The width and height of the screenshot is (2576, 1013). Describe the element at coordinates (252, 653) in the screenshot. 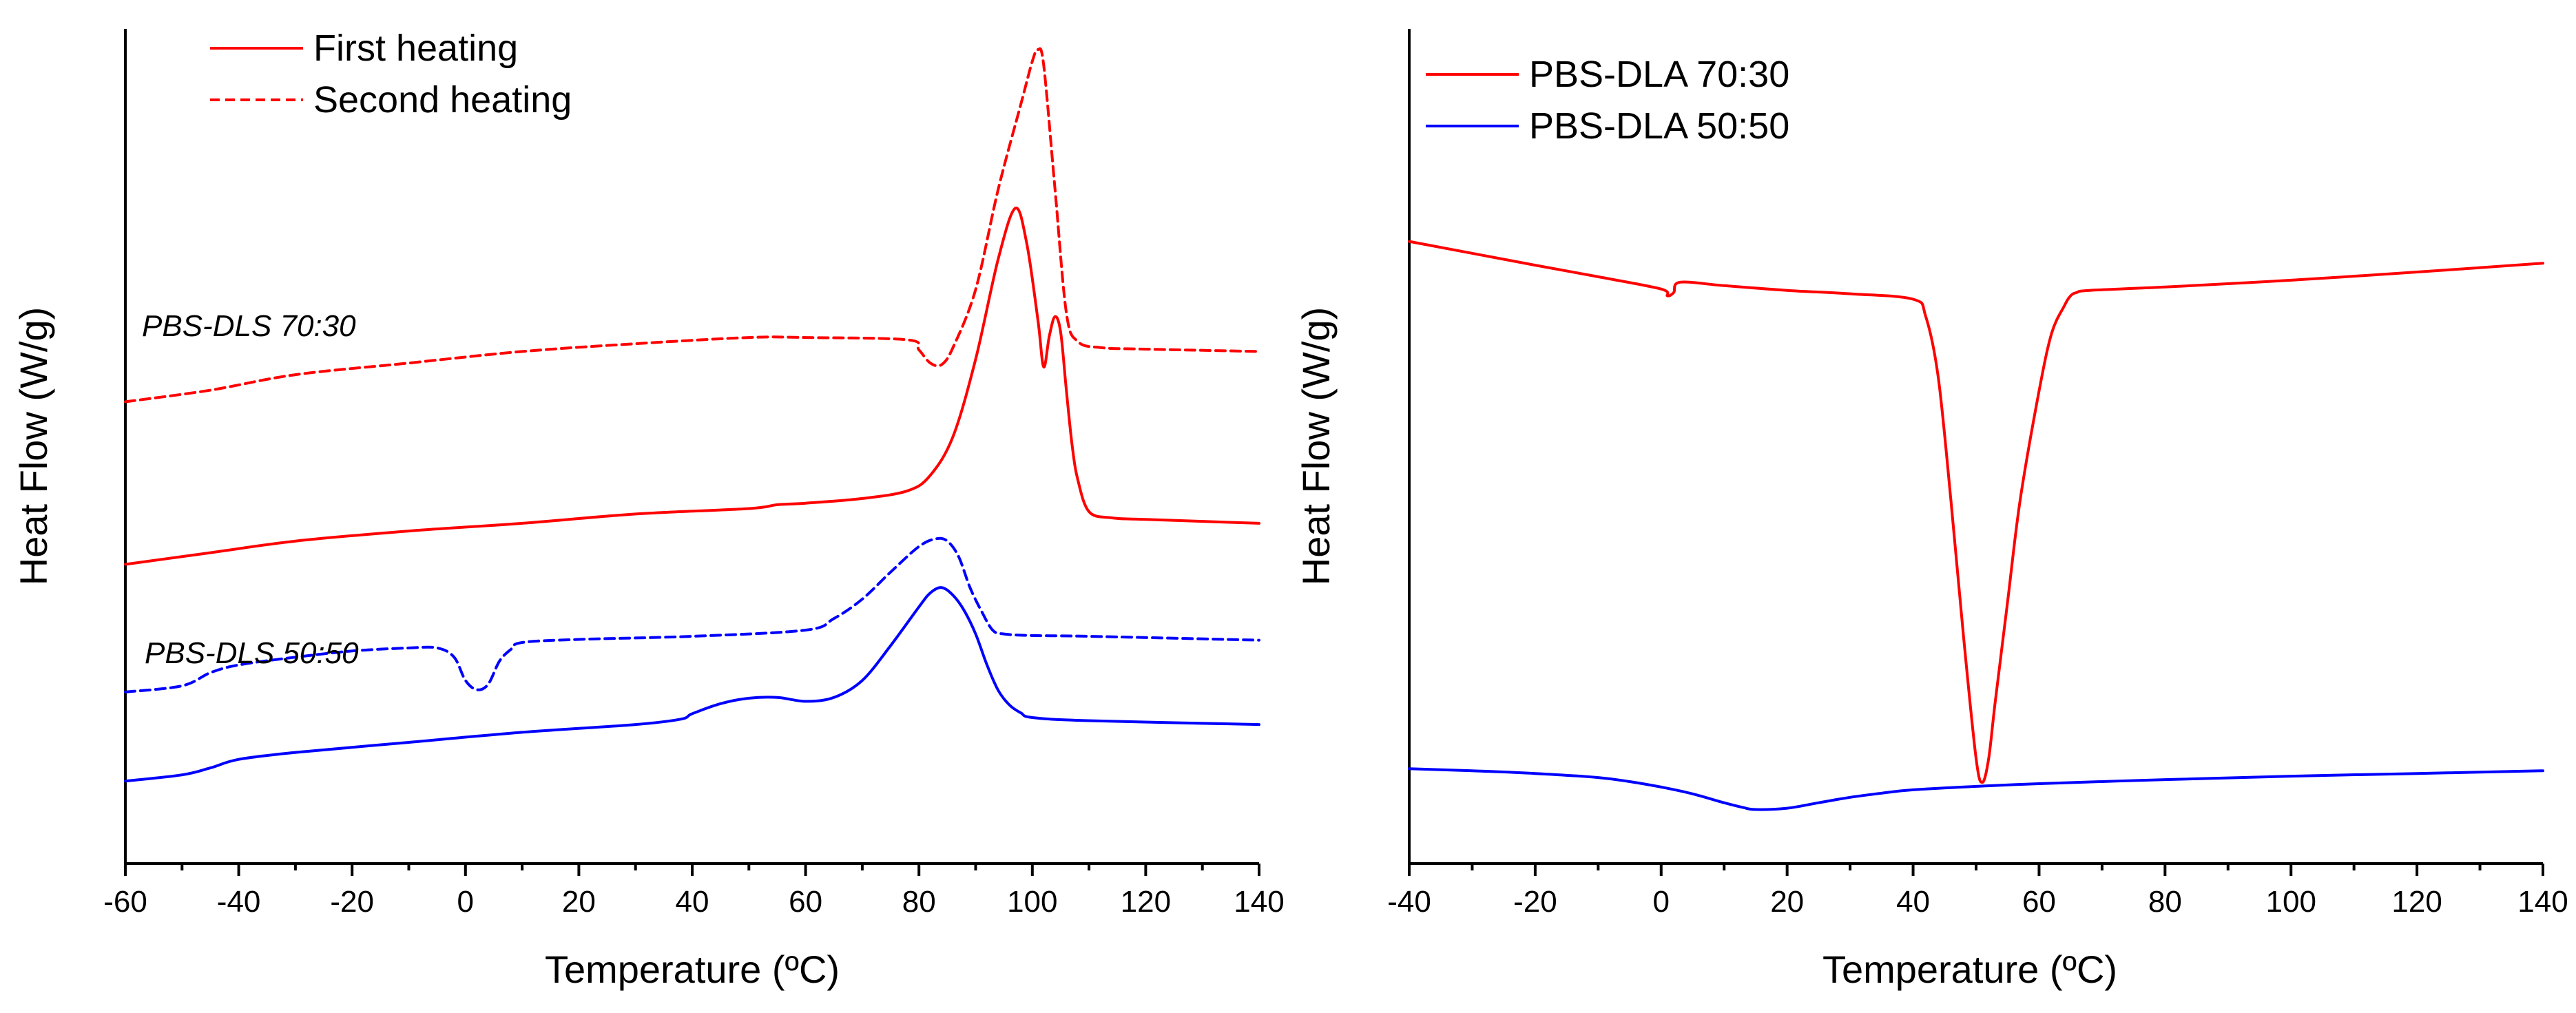

I see `annotation-pbs-dls-50-50: PBS-DLS 50:50` at that location.